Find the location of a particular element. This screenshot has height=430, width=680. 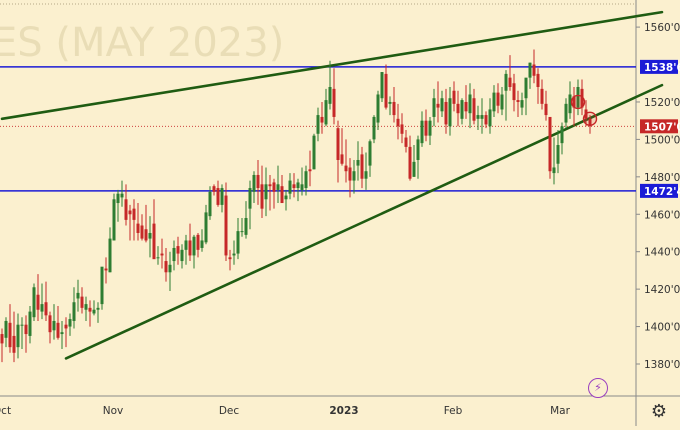

price-tag-label: 1507'0 is located at coordinates (662, 127).